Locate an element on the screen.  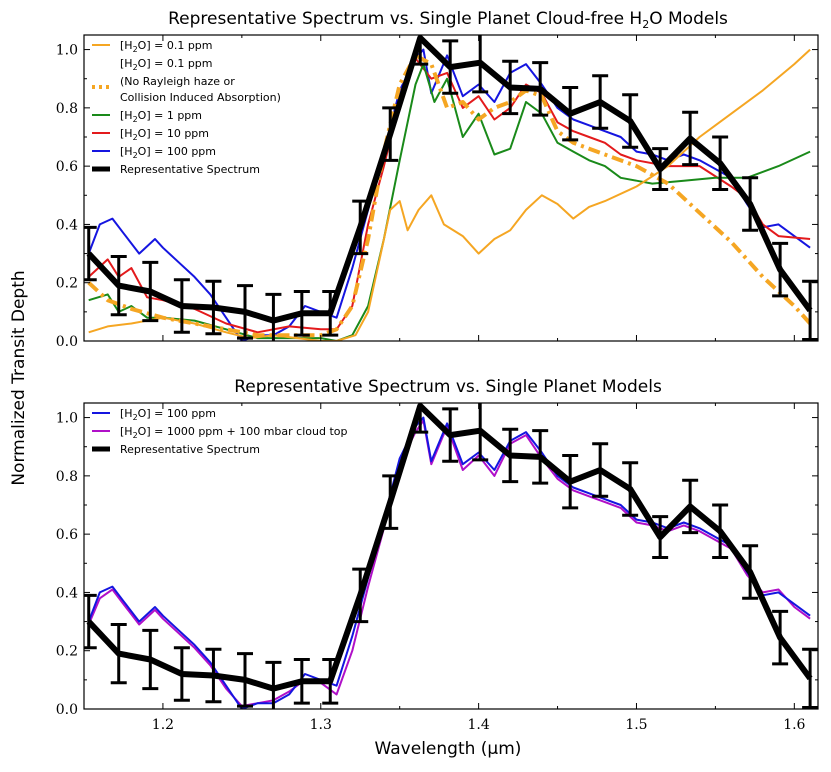
x-tick-label: 1.4 is located at coordinates (478, 725).